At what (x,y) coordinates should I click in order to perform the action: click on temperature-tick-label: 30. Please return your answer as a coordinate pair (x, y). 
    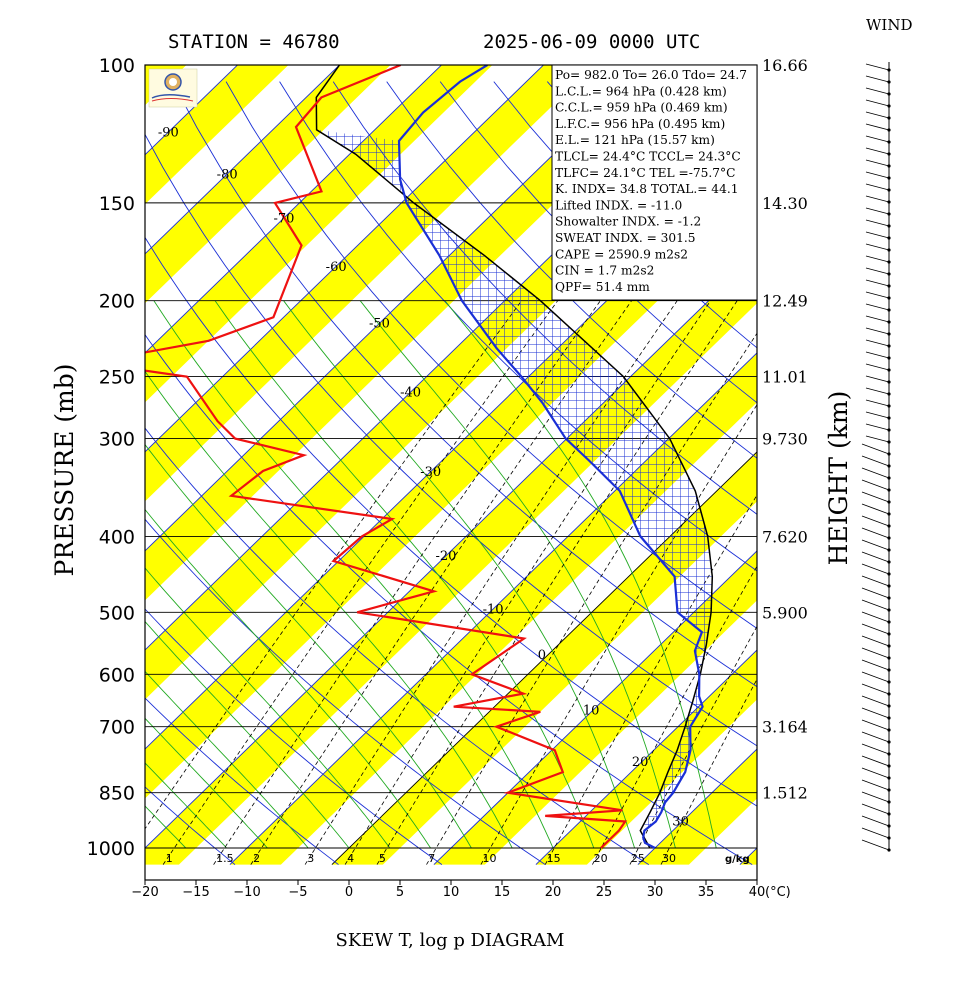
    Looking at the image, I should click on (655, 892).